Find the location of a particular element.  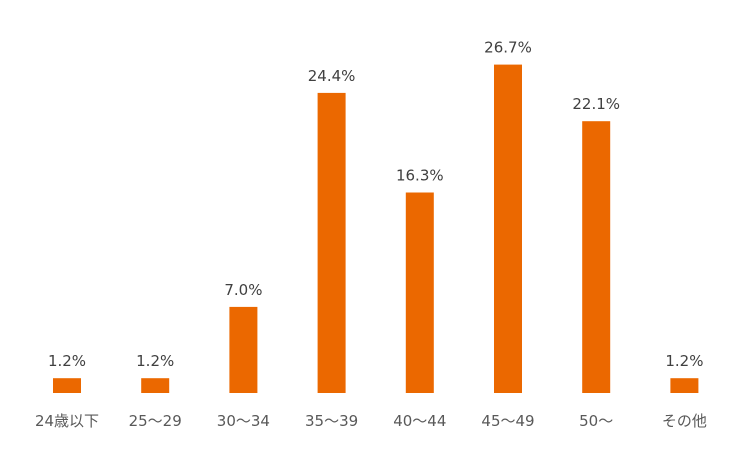

x-tick-label: 30～34 is located at coordinates (243, 421).